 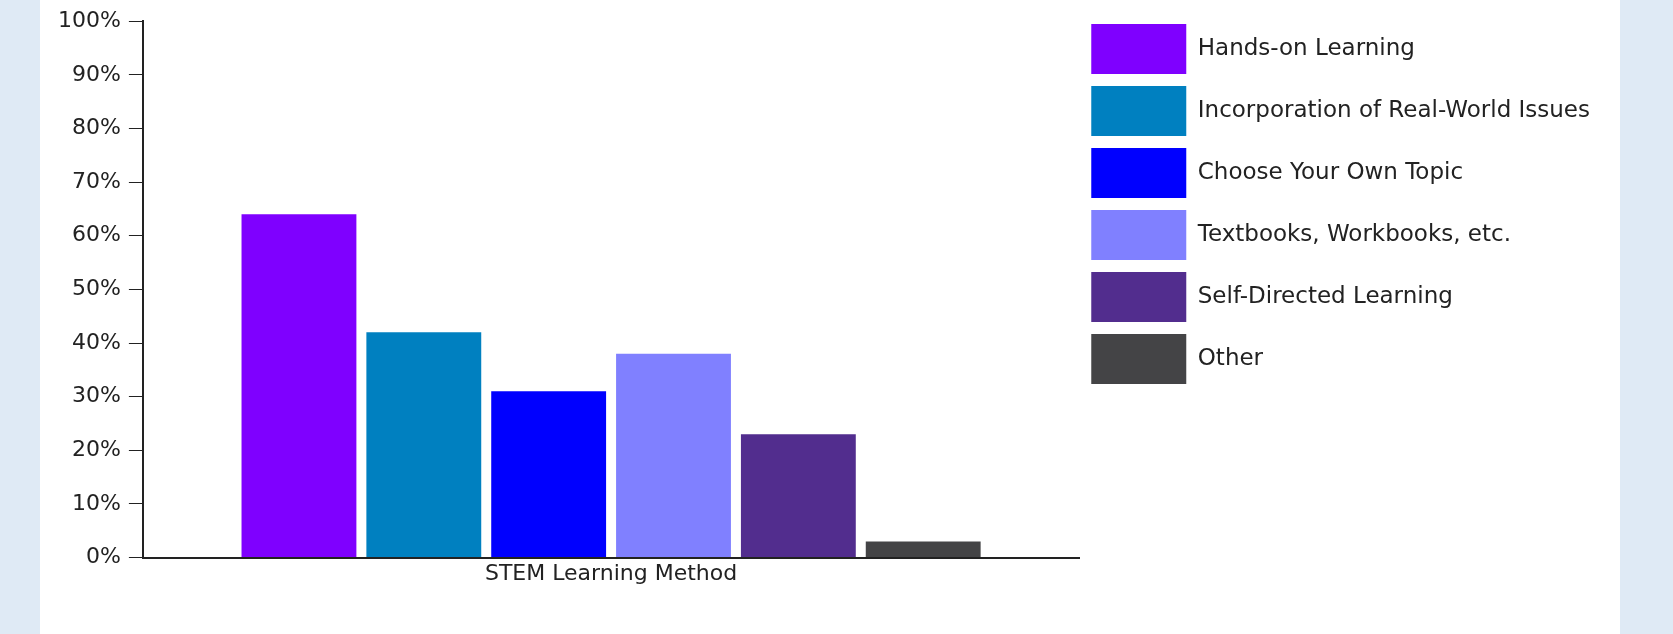 I want to click on y-tick-label: 90%, so click(x=96, y=73).